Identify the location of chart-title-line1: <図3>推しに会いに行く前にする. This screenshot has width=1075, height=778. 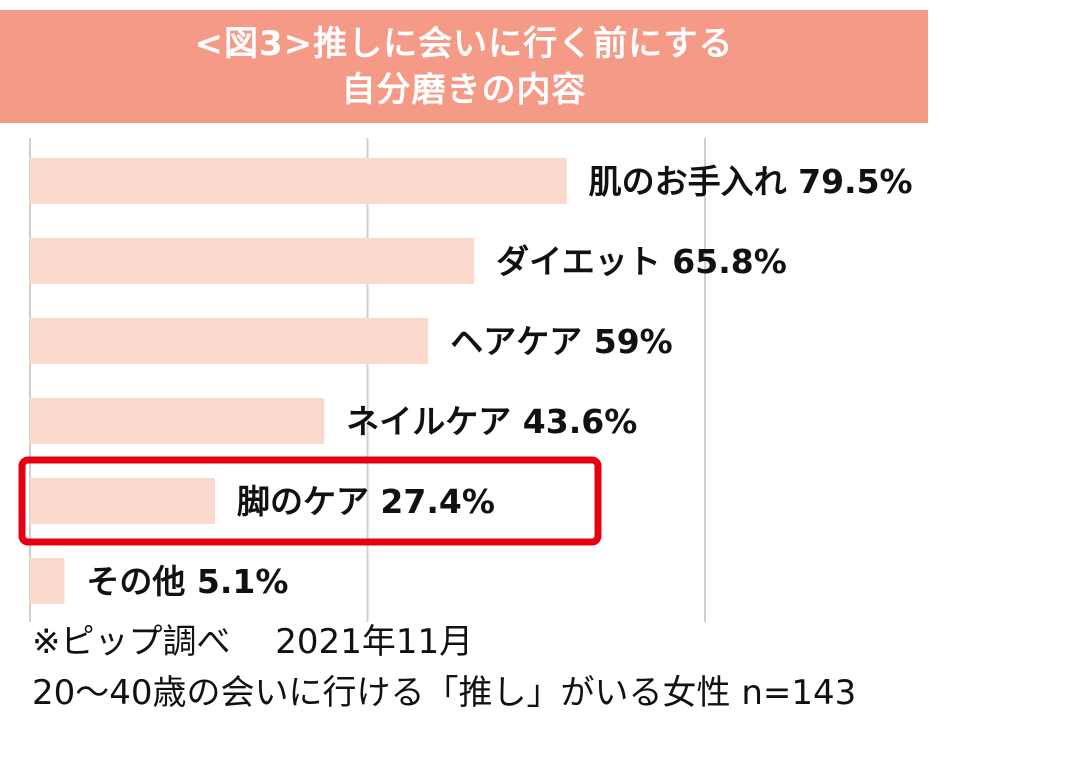
(464, 43).